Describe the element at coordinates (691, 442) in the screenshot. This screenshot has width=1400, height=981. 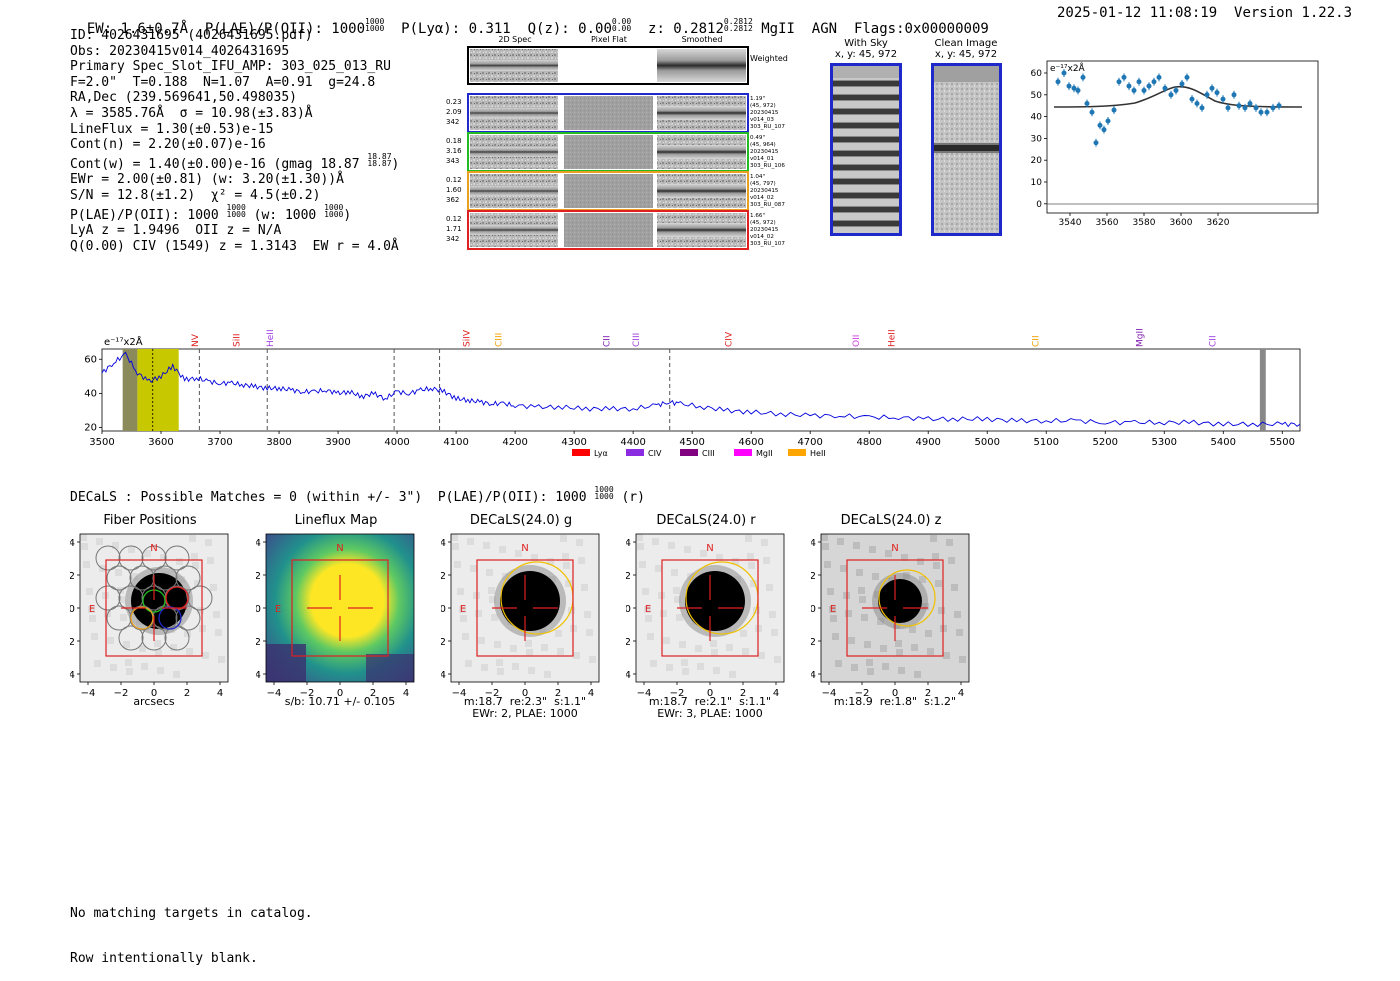
I see `spectrum-xtick: 4500` at that location.